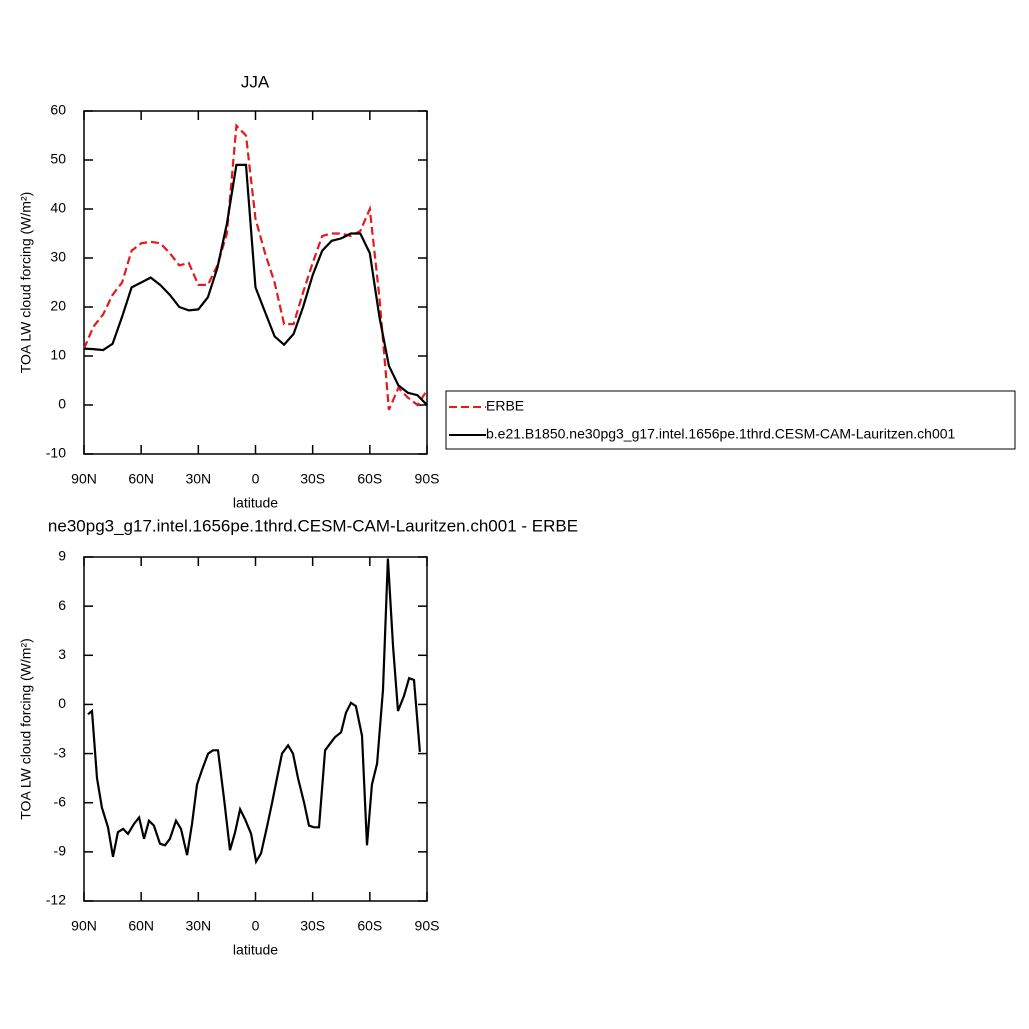 The width and height of the screenshot is (1029, 1029). What do you see at coordinates (58, 355) in the screenshot?
I see `y-tick-label: 10` at bounding box center [58, 355].